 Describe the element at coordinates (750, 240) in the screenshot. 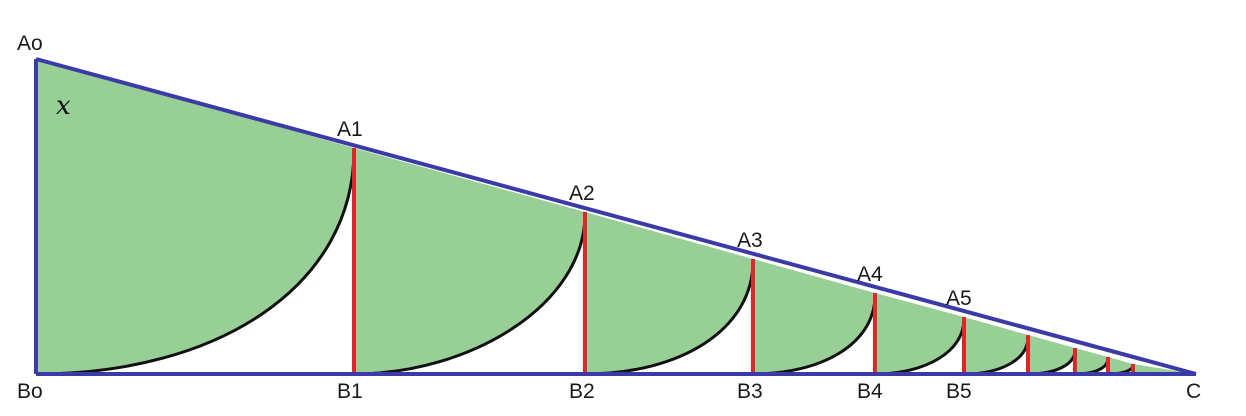

I see `label-a3: A3` at that location.